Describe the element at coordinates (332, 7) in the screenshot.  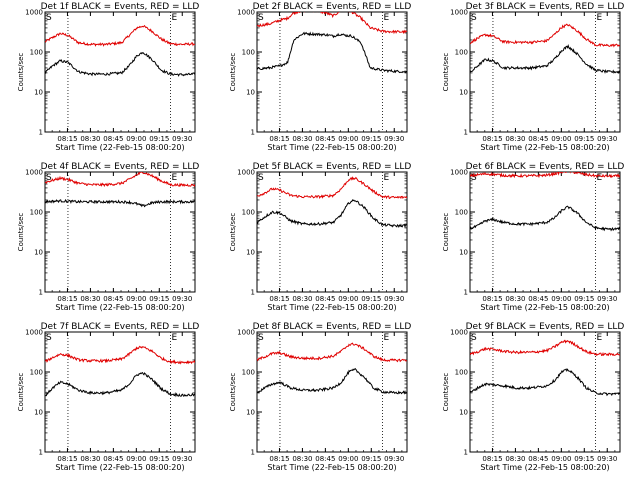
I see `panel-title: Det 2f BLACK = Events, RED = LLD` at that location.